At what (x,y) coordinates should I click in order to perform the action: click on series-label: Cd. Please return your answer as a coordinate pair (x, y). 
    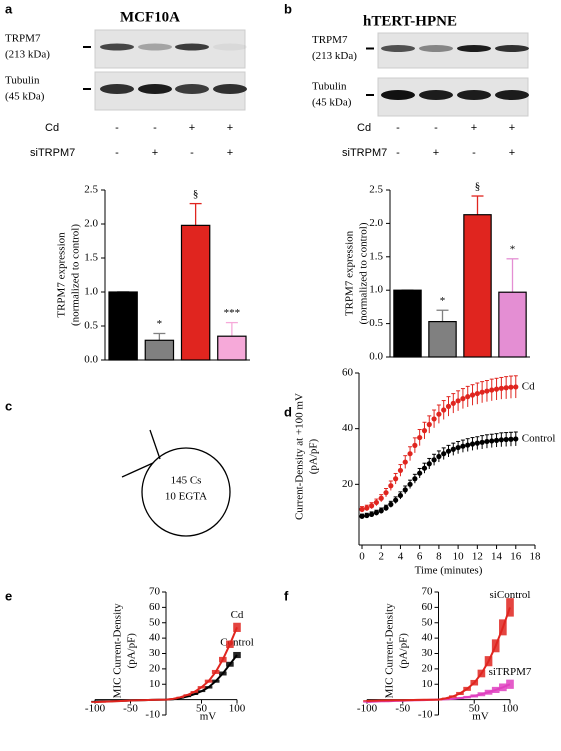
    Looking at the image, I should click on (237, 615).